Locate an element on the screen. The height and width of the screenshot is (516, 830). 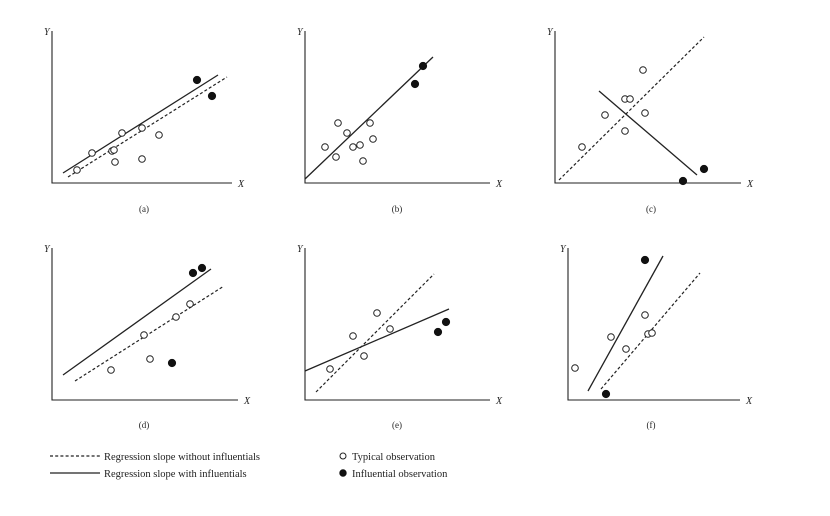
panel-e-regression-with-influentials is located at coordinates (377, 340).